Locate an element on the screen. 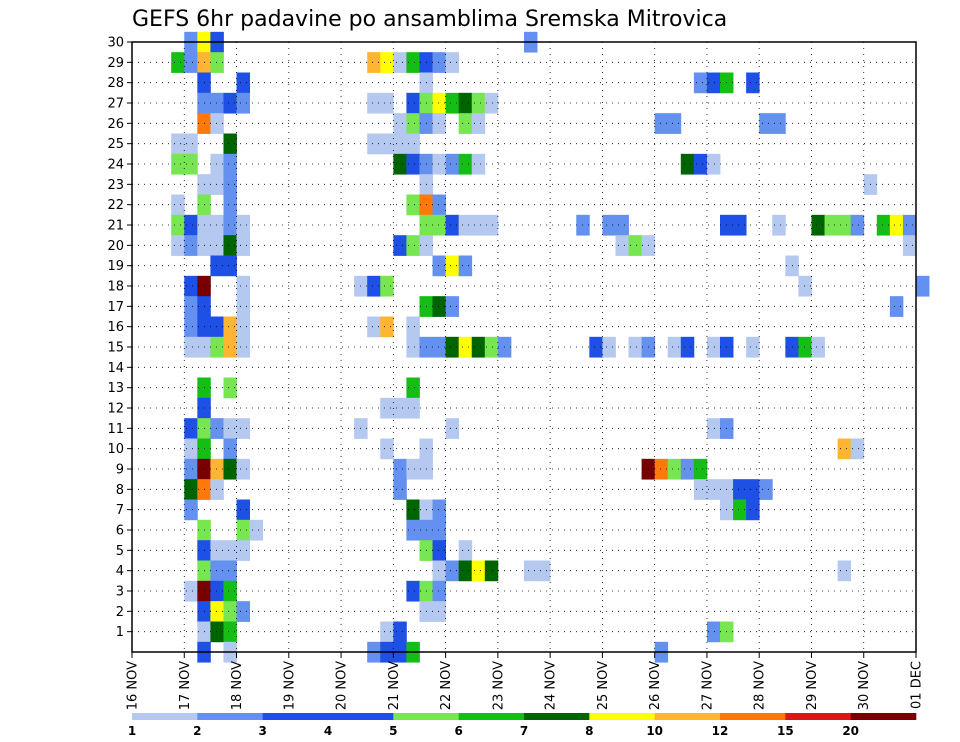 This screenshot has height=742, width=960. x-tick-label: 19 NOV is located at coordinates (289, 685).